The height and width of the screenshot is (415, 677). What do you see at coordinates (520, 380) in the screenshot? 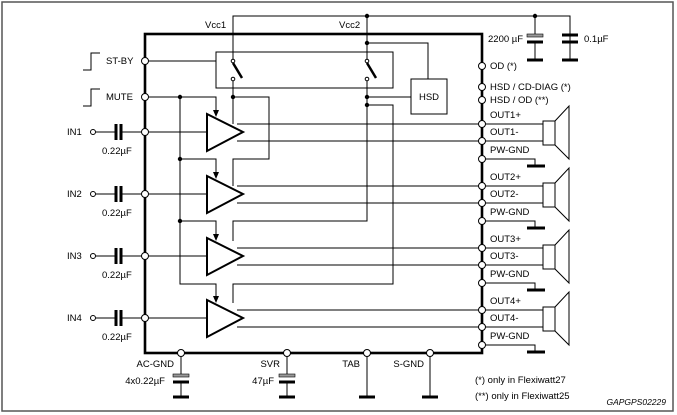
I see `footnote-1: (*) only in Flexiwatt27` at bounding box center [520, 380].